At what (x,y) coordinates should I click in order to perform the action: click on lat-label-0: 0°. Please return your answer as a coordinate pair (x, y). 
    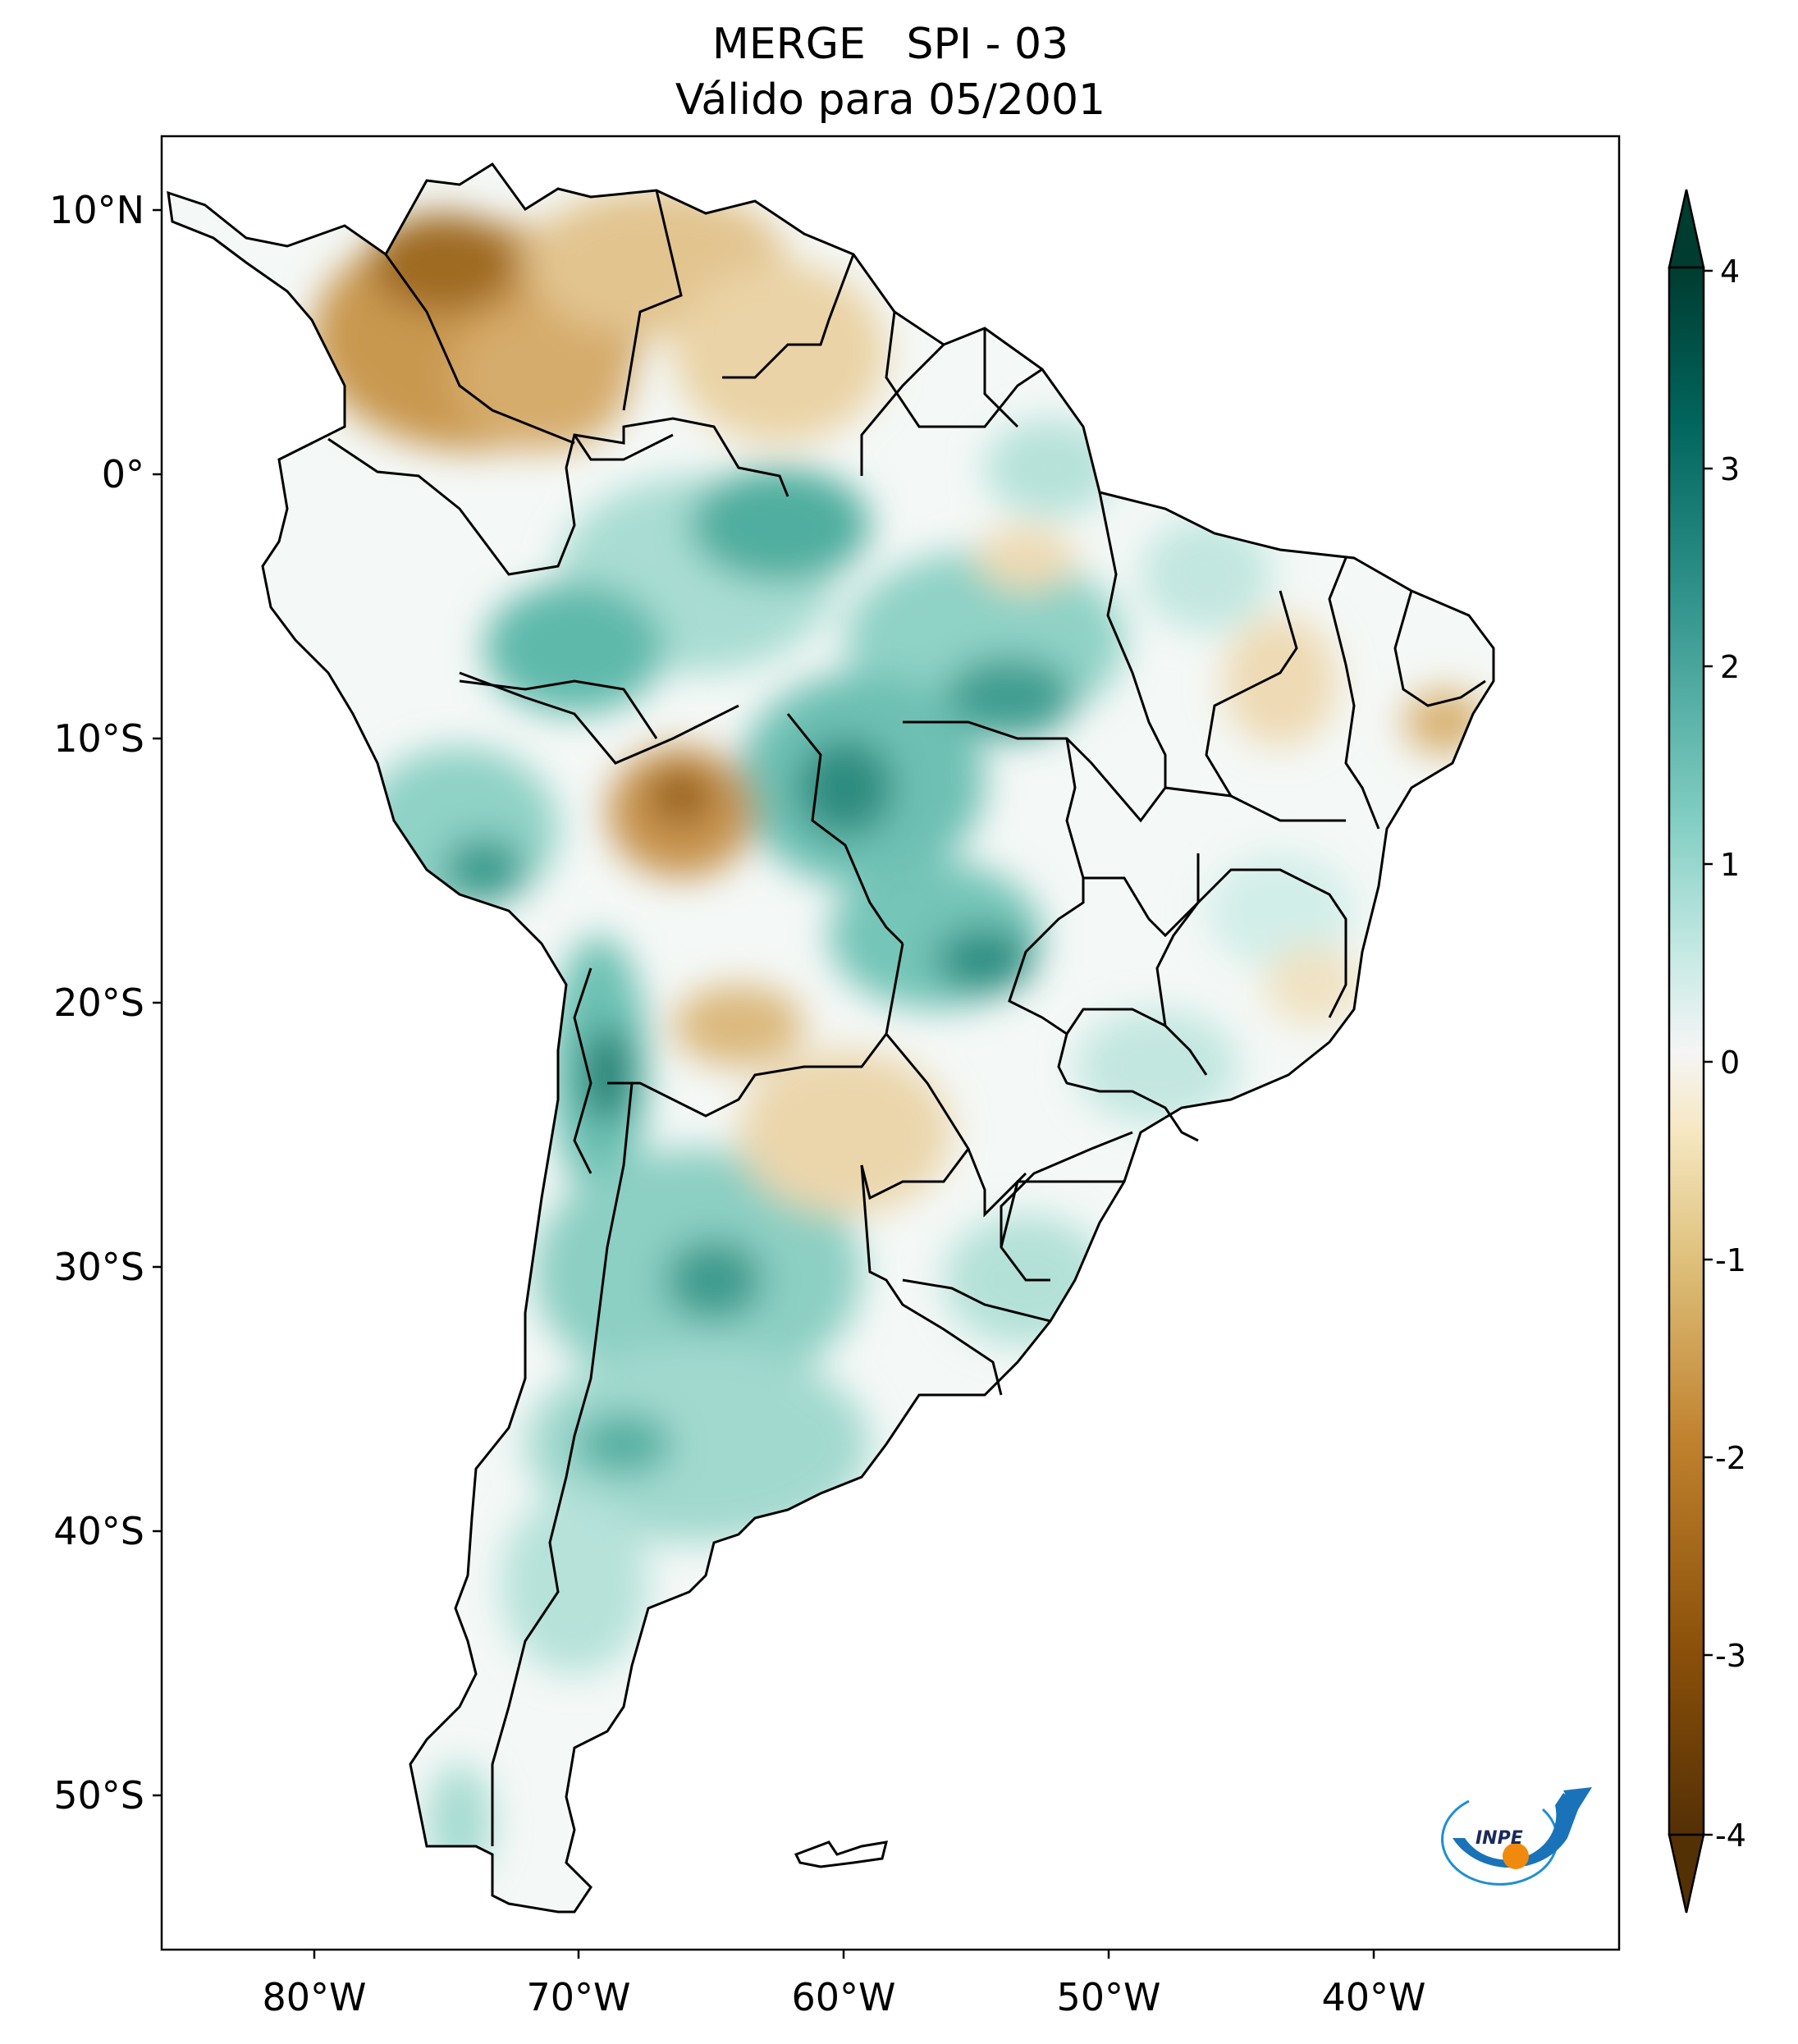
    Looking at the image, I should click on (123, 474).